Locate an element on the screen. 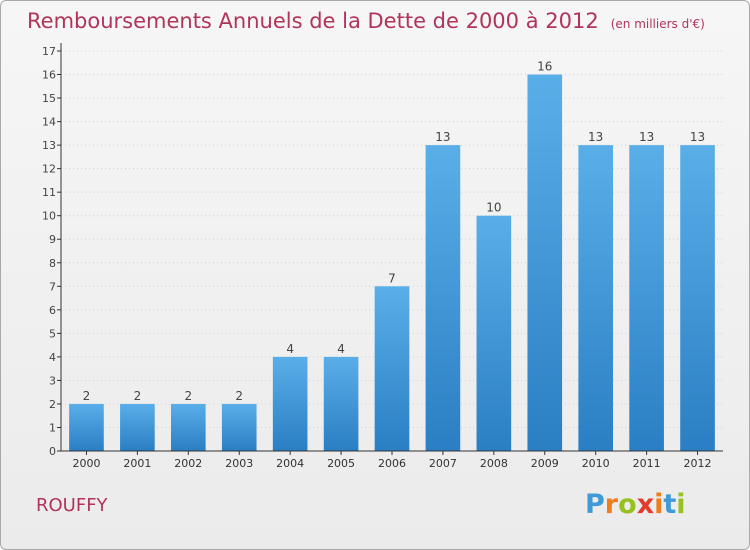  y-tick-label: 17 is located at coordinates (49, 51).